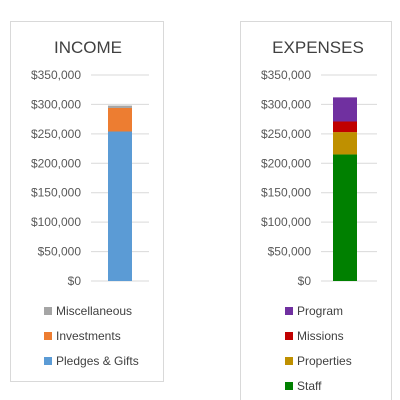 This screenshot has height=400, width=400. I want to click on income-bar-investments, so click(120, 119).